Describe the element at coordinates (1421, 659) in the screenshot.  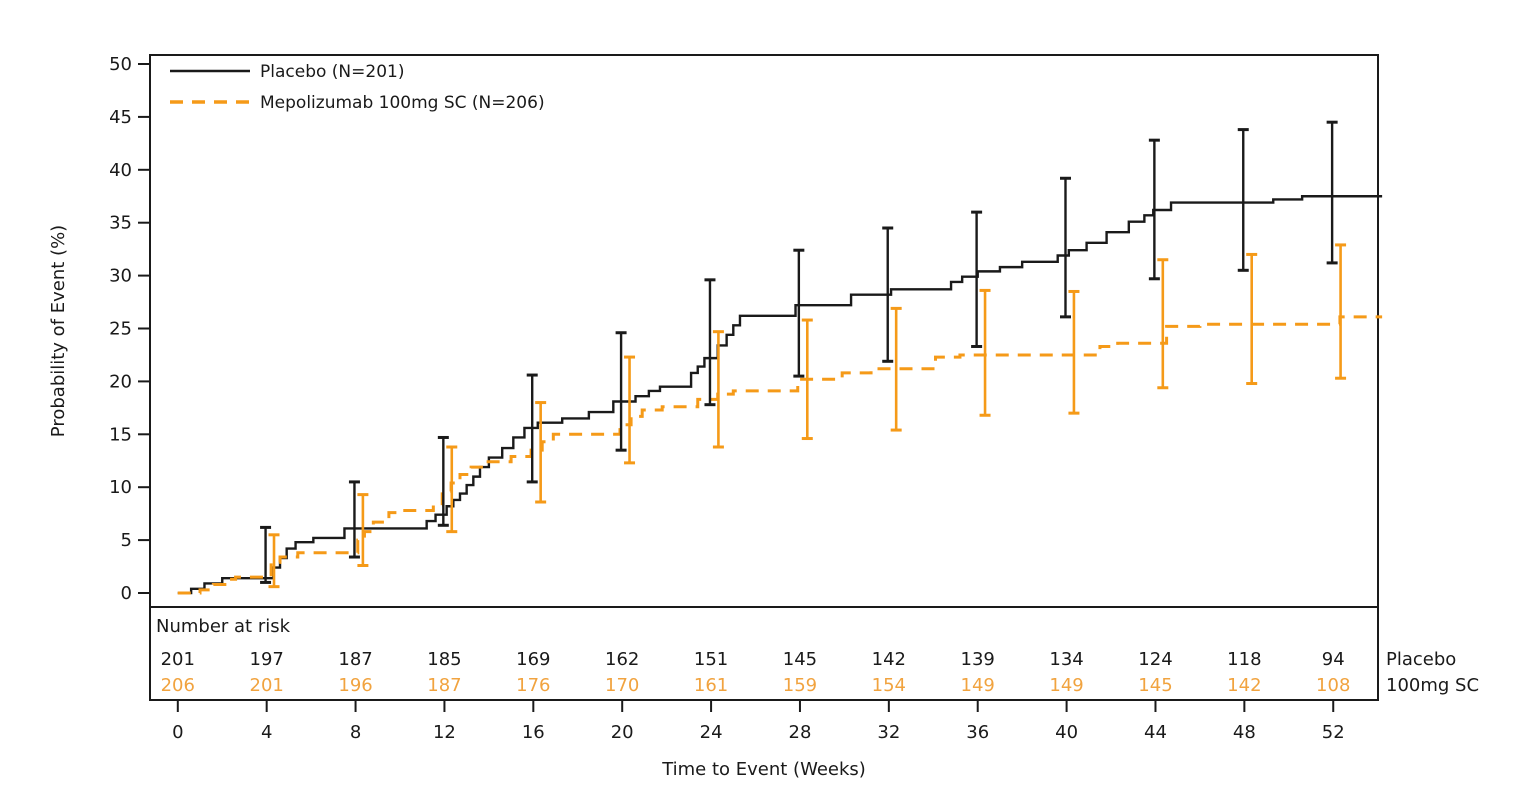
I see `risk-row-label: Placebo` at that location.